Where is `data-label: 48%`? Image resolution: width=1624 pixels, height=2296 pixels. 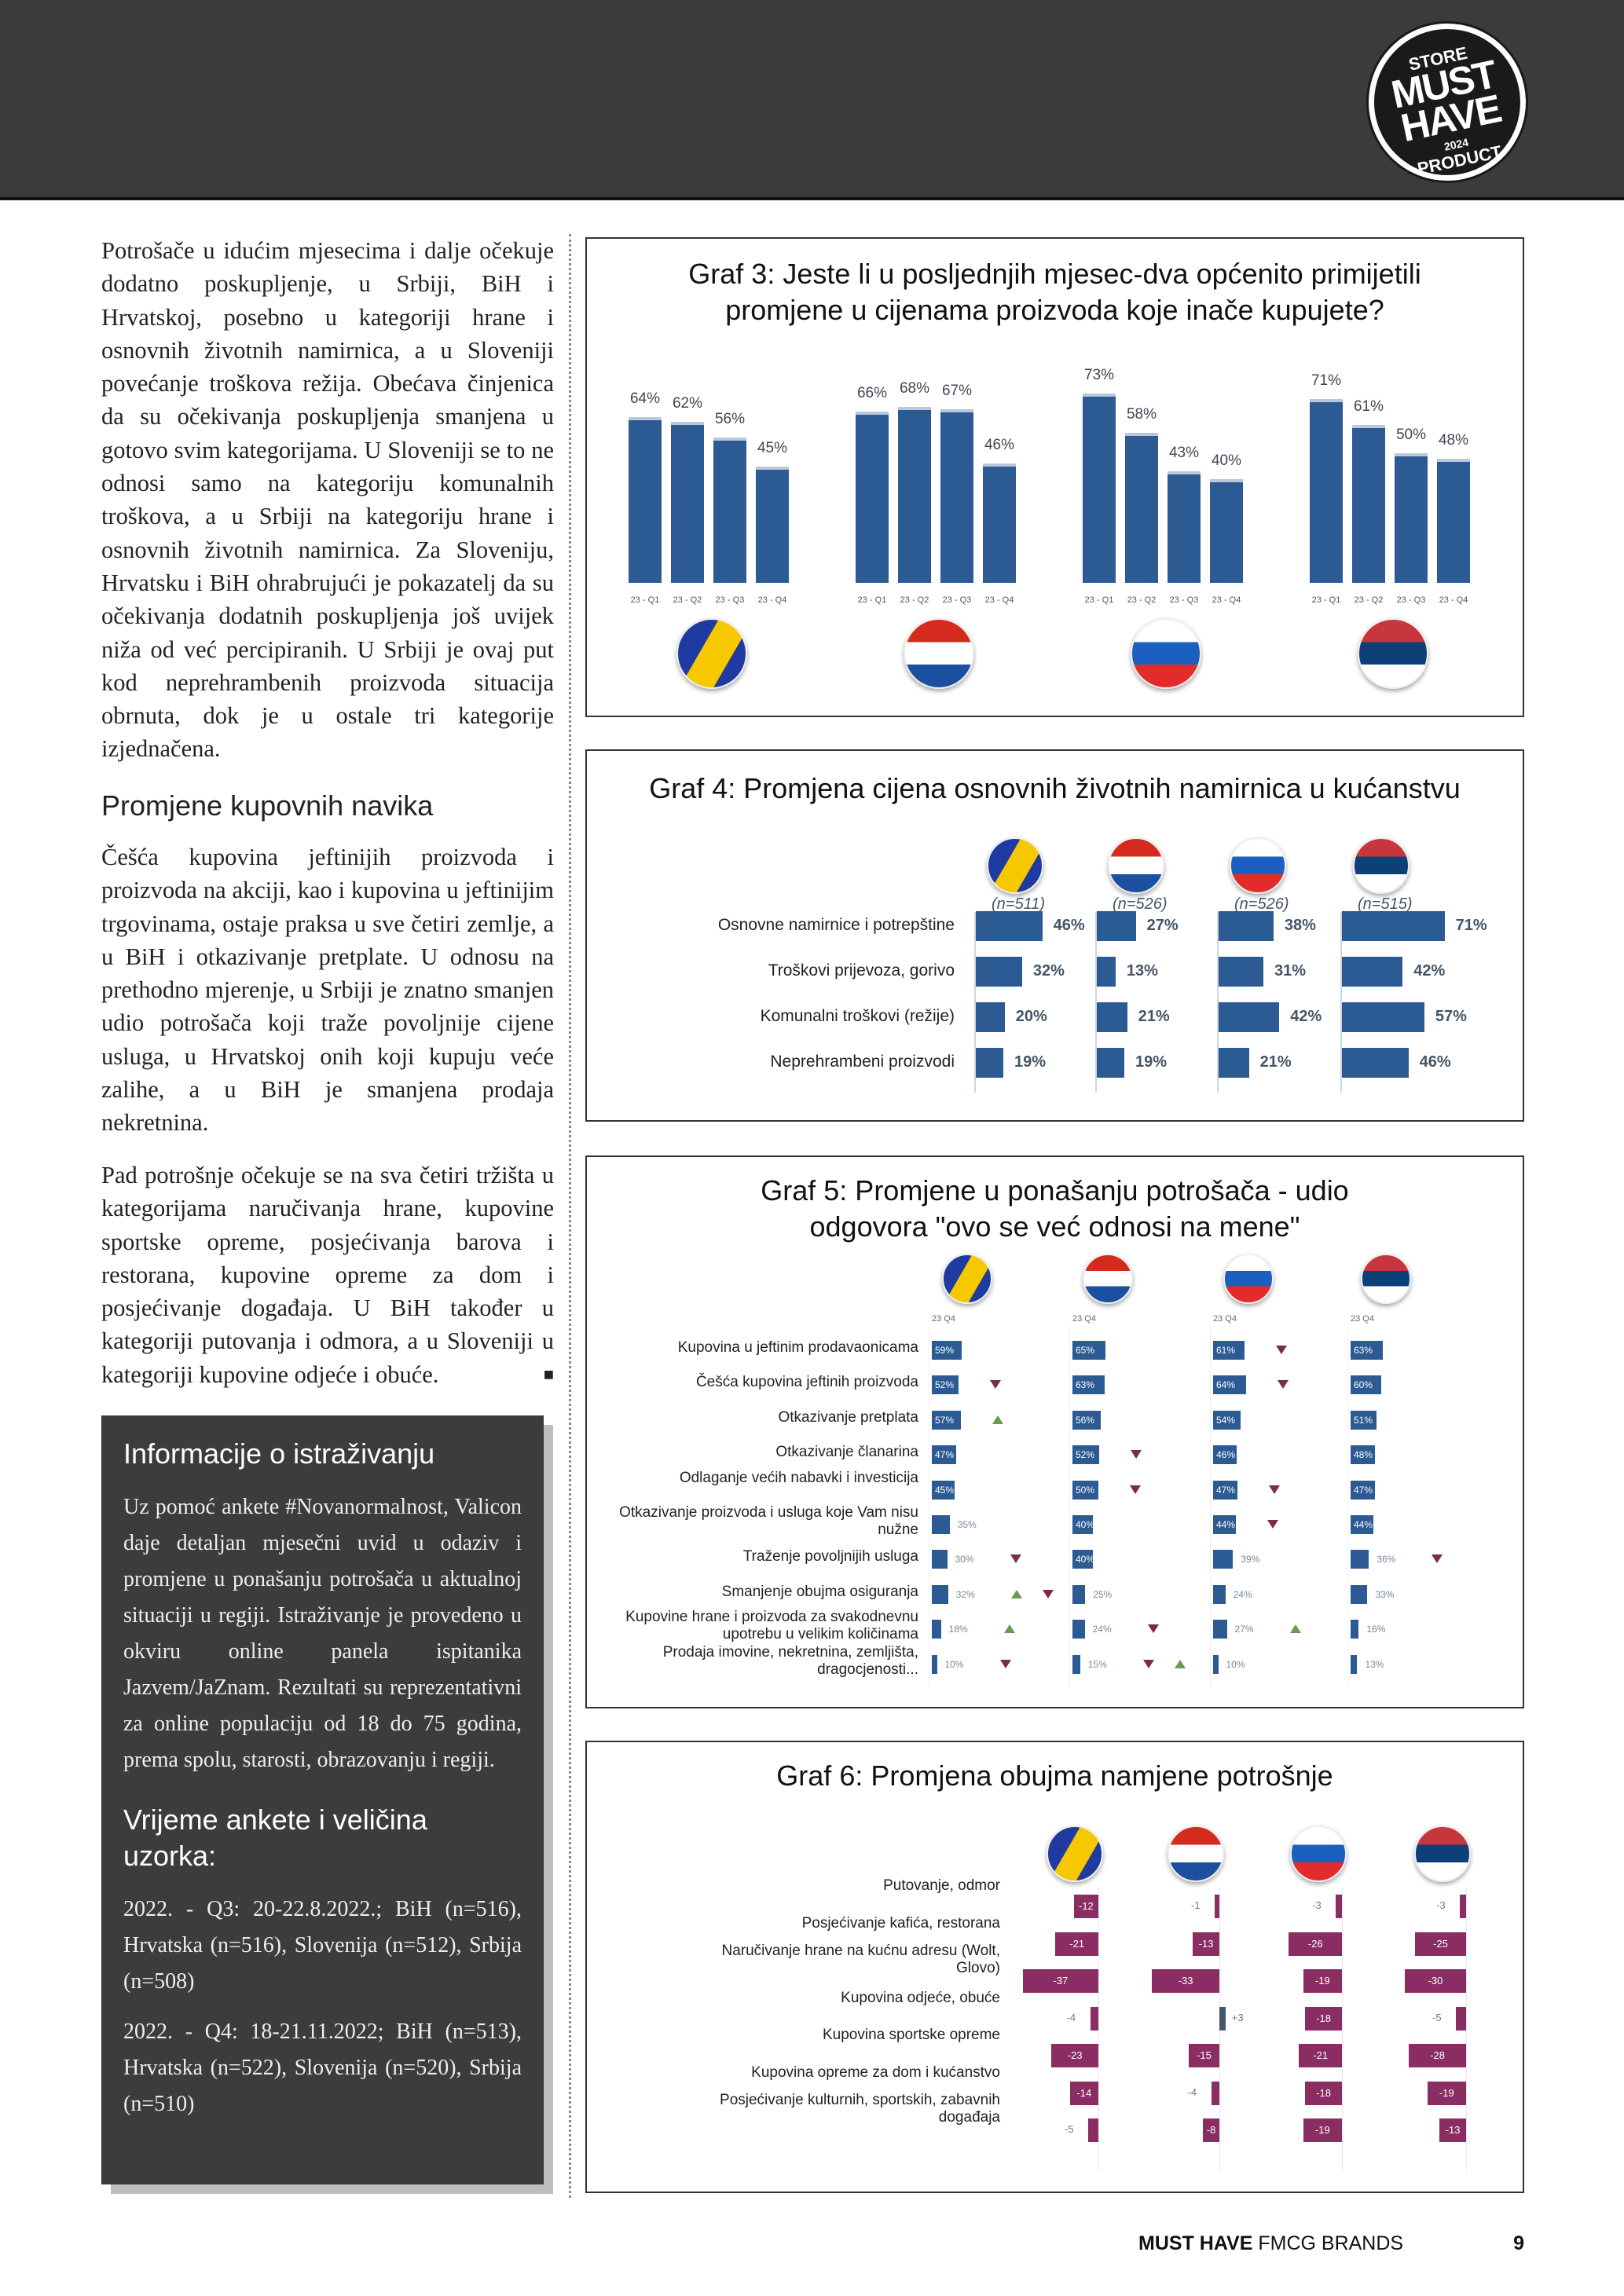 data-label: 48% is located at coordinates (1453, 440).